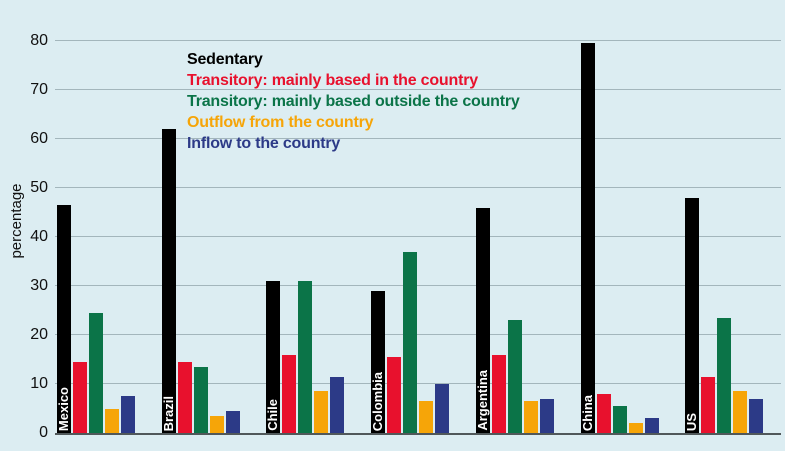 This screenshot has height=451, width=785. I want to click on bar-sedentary-colombia, so click(378, 361).